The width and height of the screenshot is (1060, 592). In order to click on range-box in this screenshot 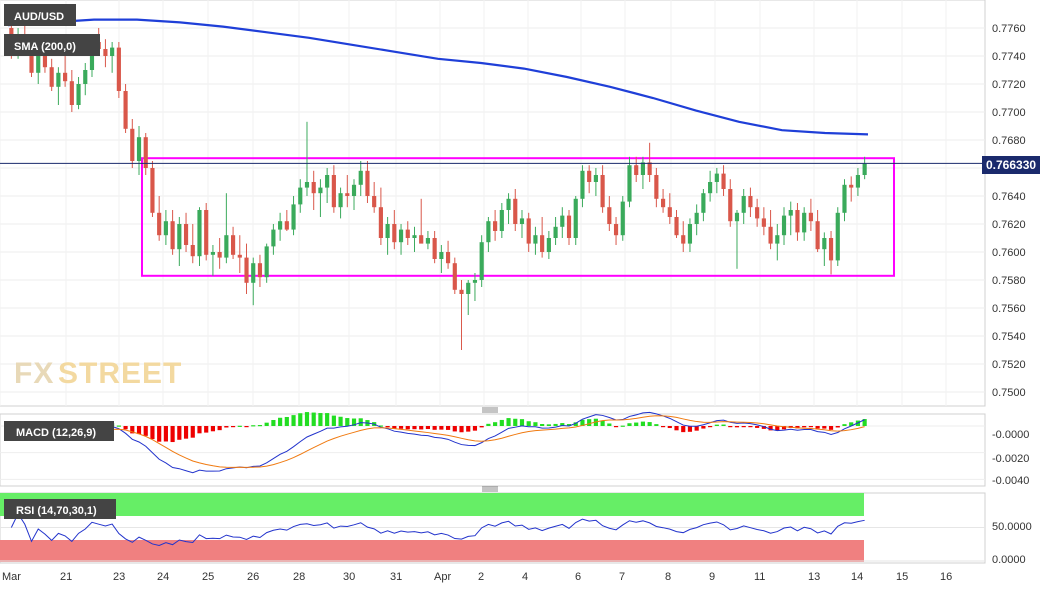, I will do `click(518, 217)`.